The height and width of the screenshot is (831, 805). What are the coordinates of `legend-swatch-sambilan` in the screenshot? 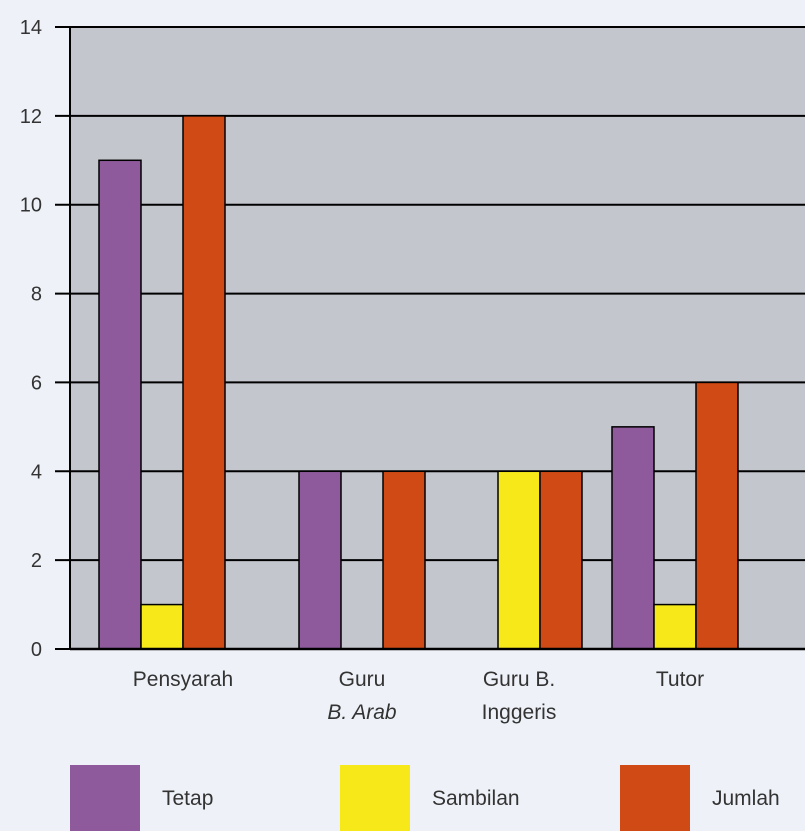 It's located at (375, 798).